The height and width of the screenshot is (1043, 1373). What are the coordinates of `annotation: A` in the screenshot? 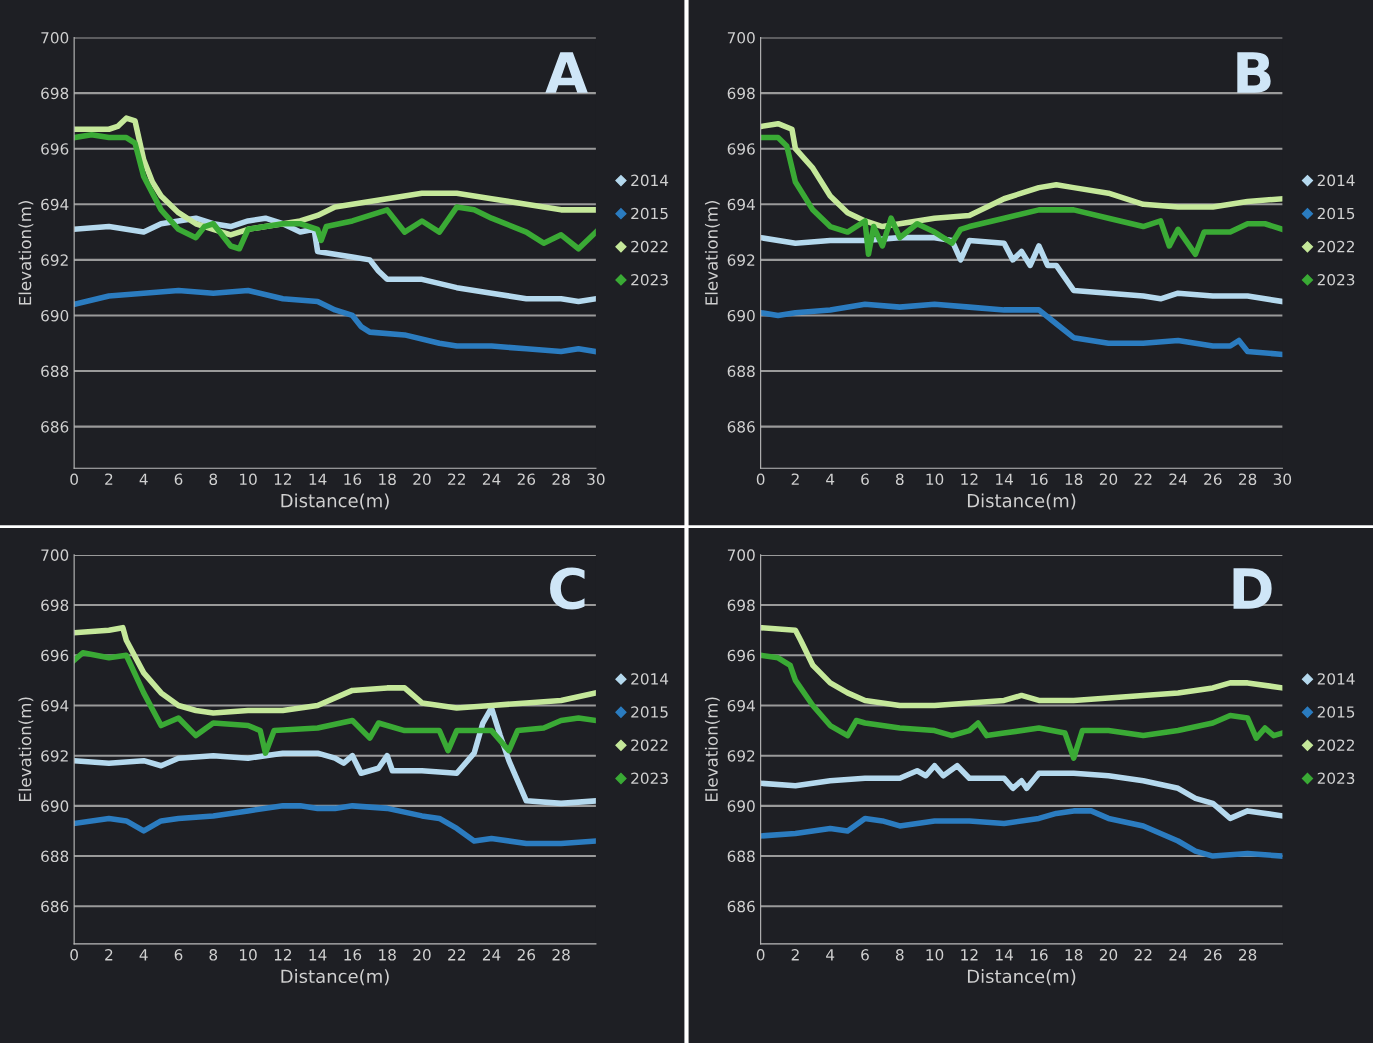 It's located at (566, 72).